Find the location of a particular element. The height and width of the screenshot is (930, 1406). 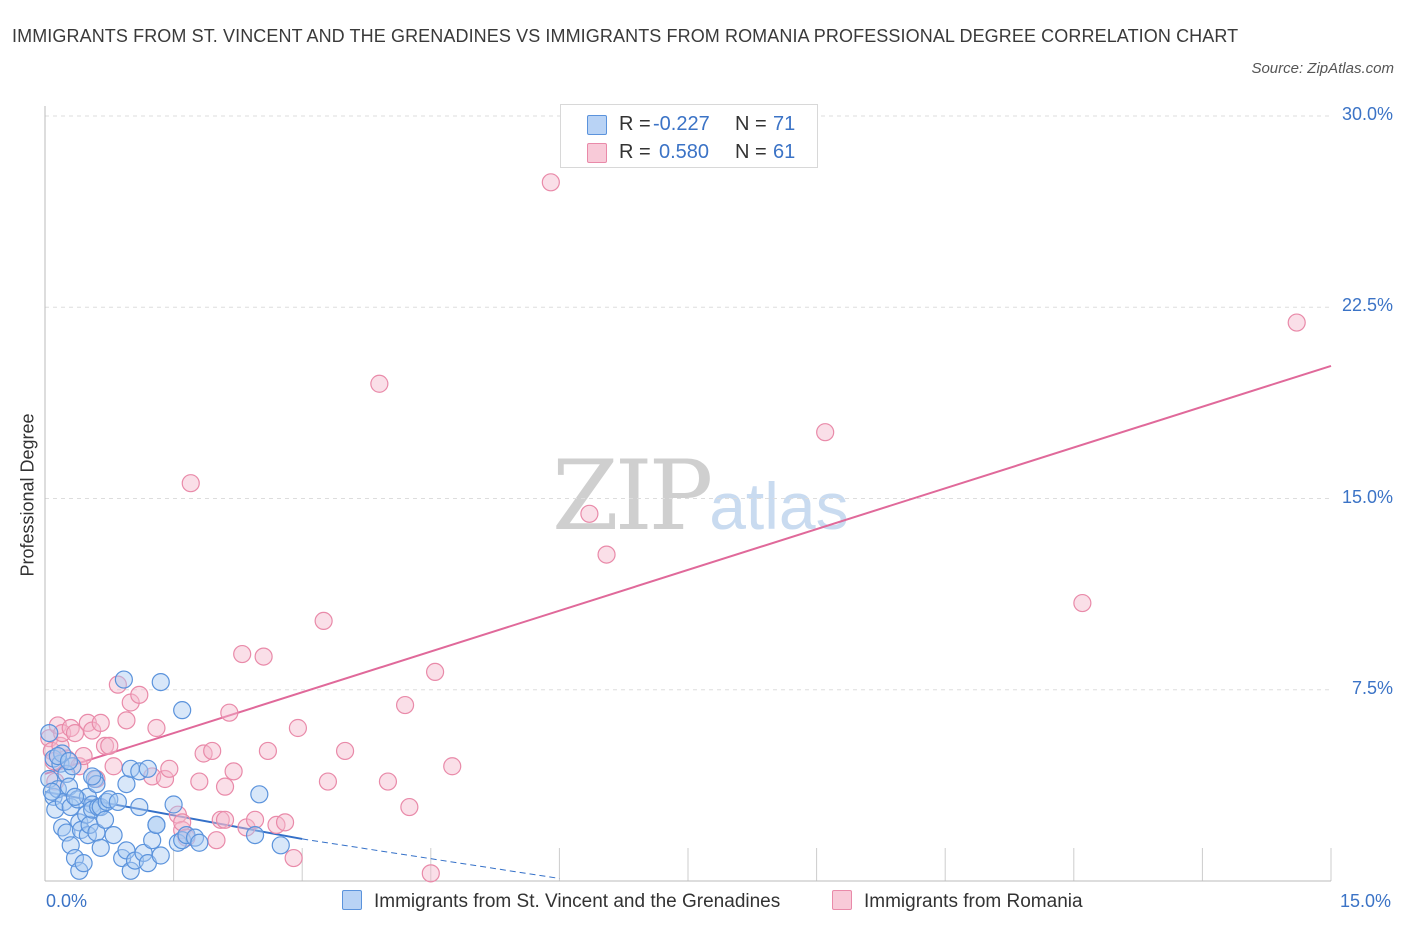

y-tick-label: 15.0% is located at coordinates (1367, 496).